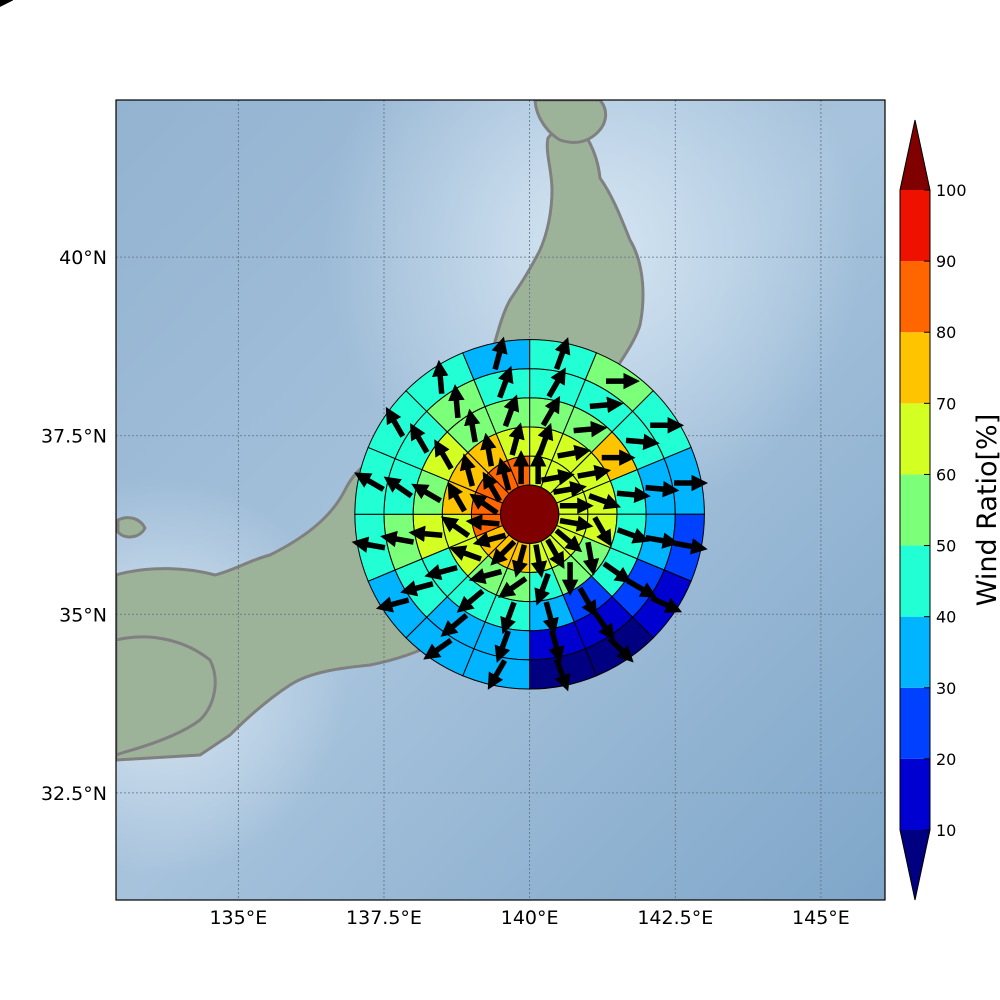 The width and height of the screenshot is (1000, 1000). Describe the element at coordinates (83, 258) in the screenshot. I see `y-tick-label: 40°N` at that location.